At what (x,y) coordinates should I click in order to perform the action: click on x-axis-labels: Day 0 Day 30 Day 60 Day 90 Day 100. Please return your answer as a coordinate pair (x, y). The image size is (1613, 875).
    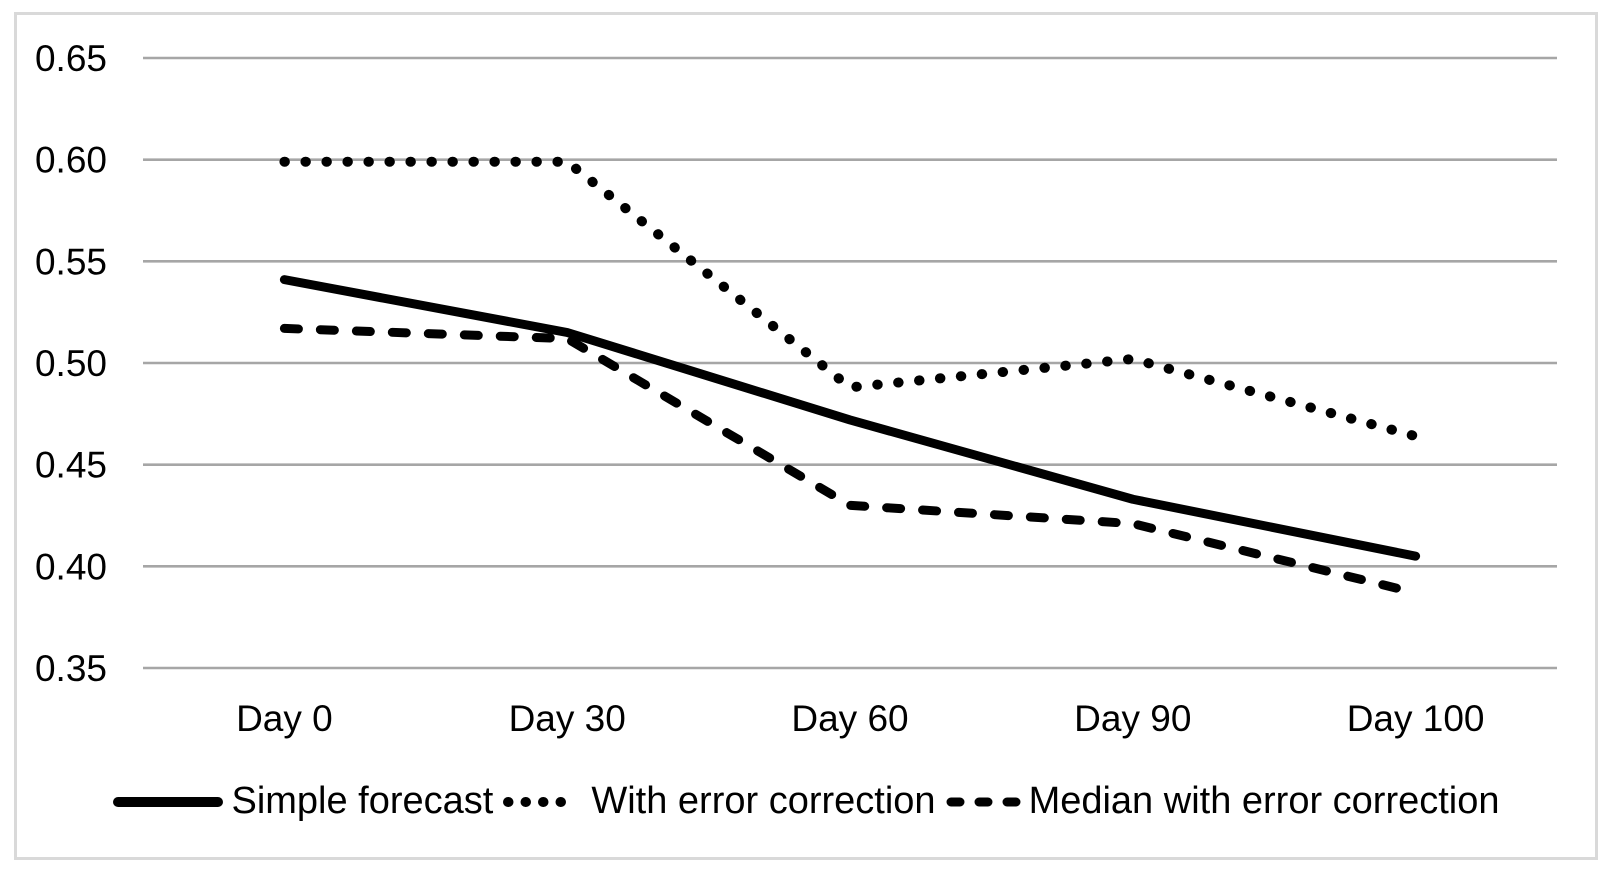
    Looking at the image, I should click on (860, 718).